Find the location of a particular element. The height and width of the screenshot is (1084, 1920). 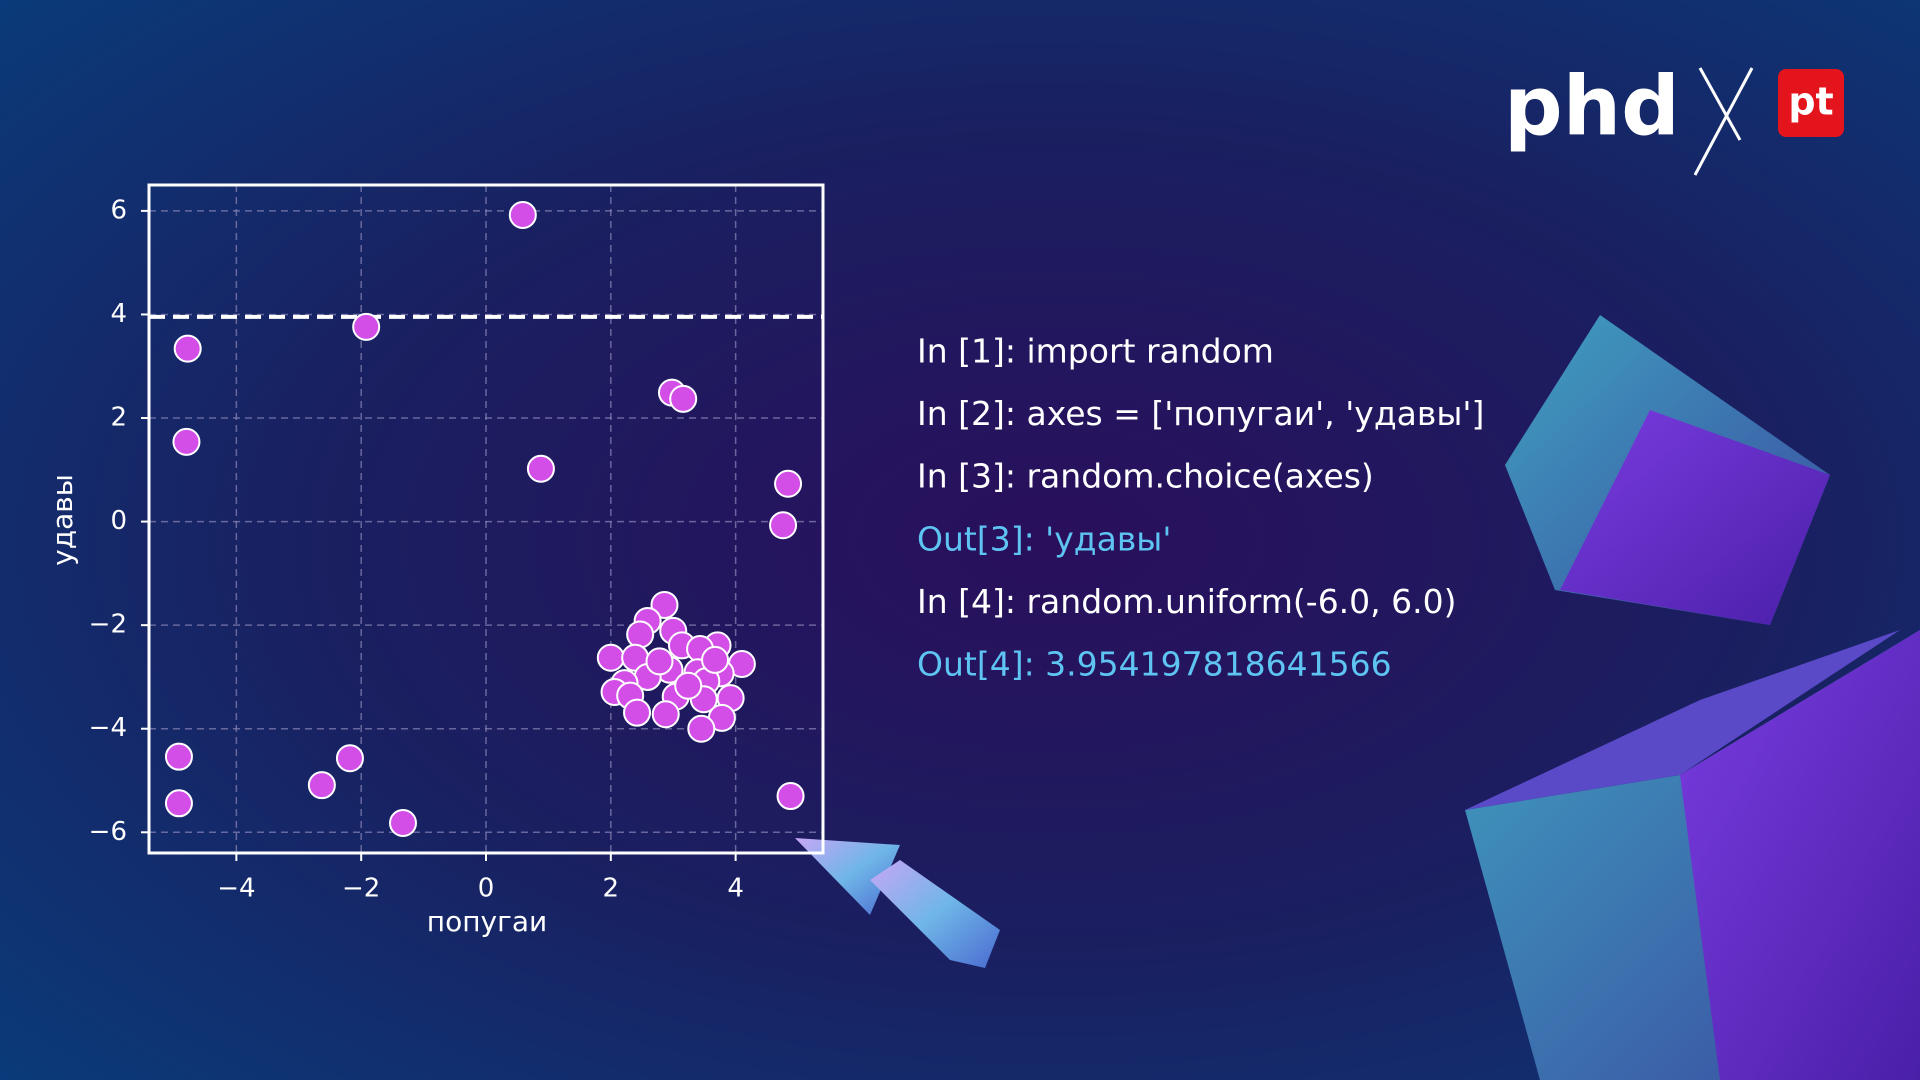

y-tick-label: −2 is located at coordinates (108, 625).